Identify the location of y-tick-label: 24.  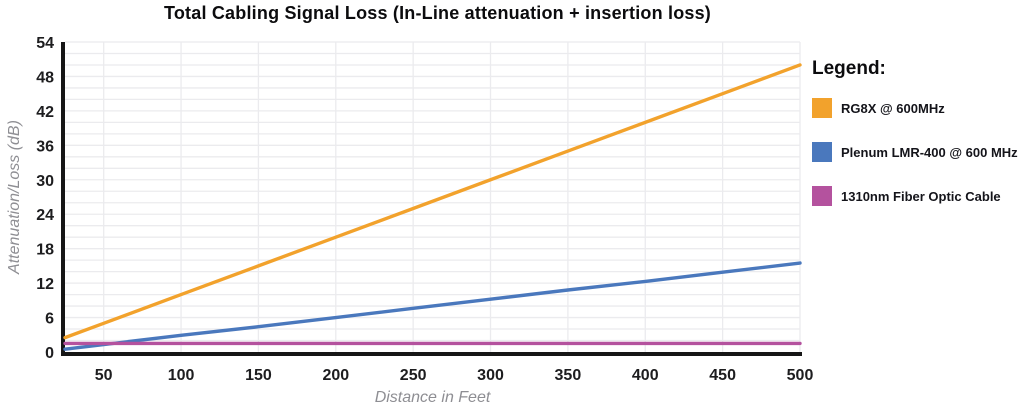
(45, 215).